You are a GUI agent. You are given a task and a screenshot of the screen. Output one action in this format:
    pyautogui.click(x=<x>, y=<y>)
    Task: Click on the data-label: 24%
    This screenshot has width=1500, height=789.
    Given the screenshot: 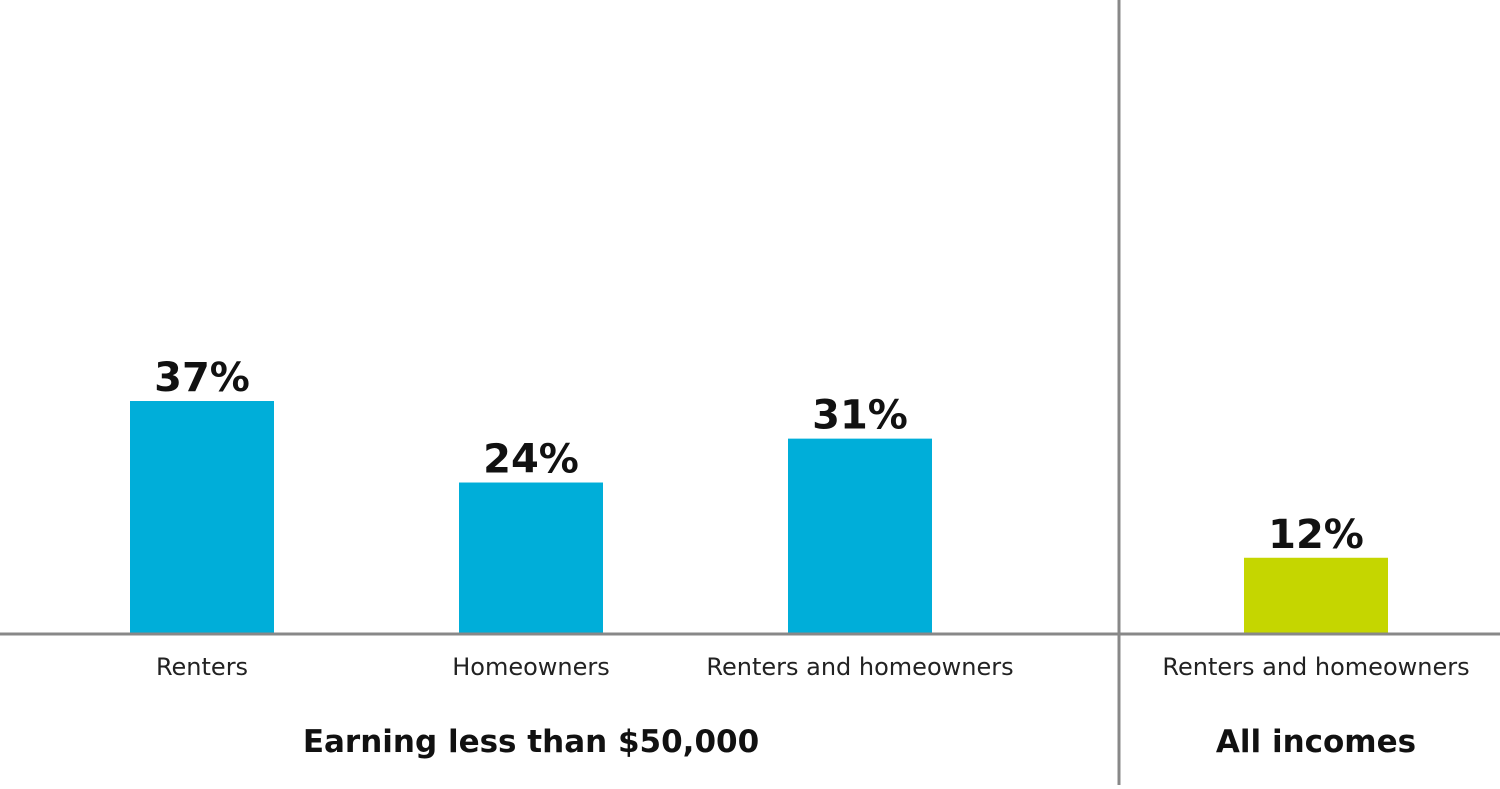 What is the action you would take?
    pyautogui.click(x=531, y=460)
    